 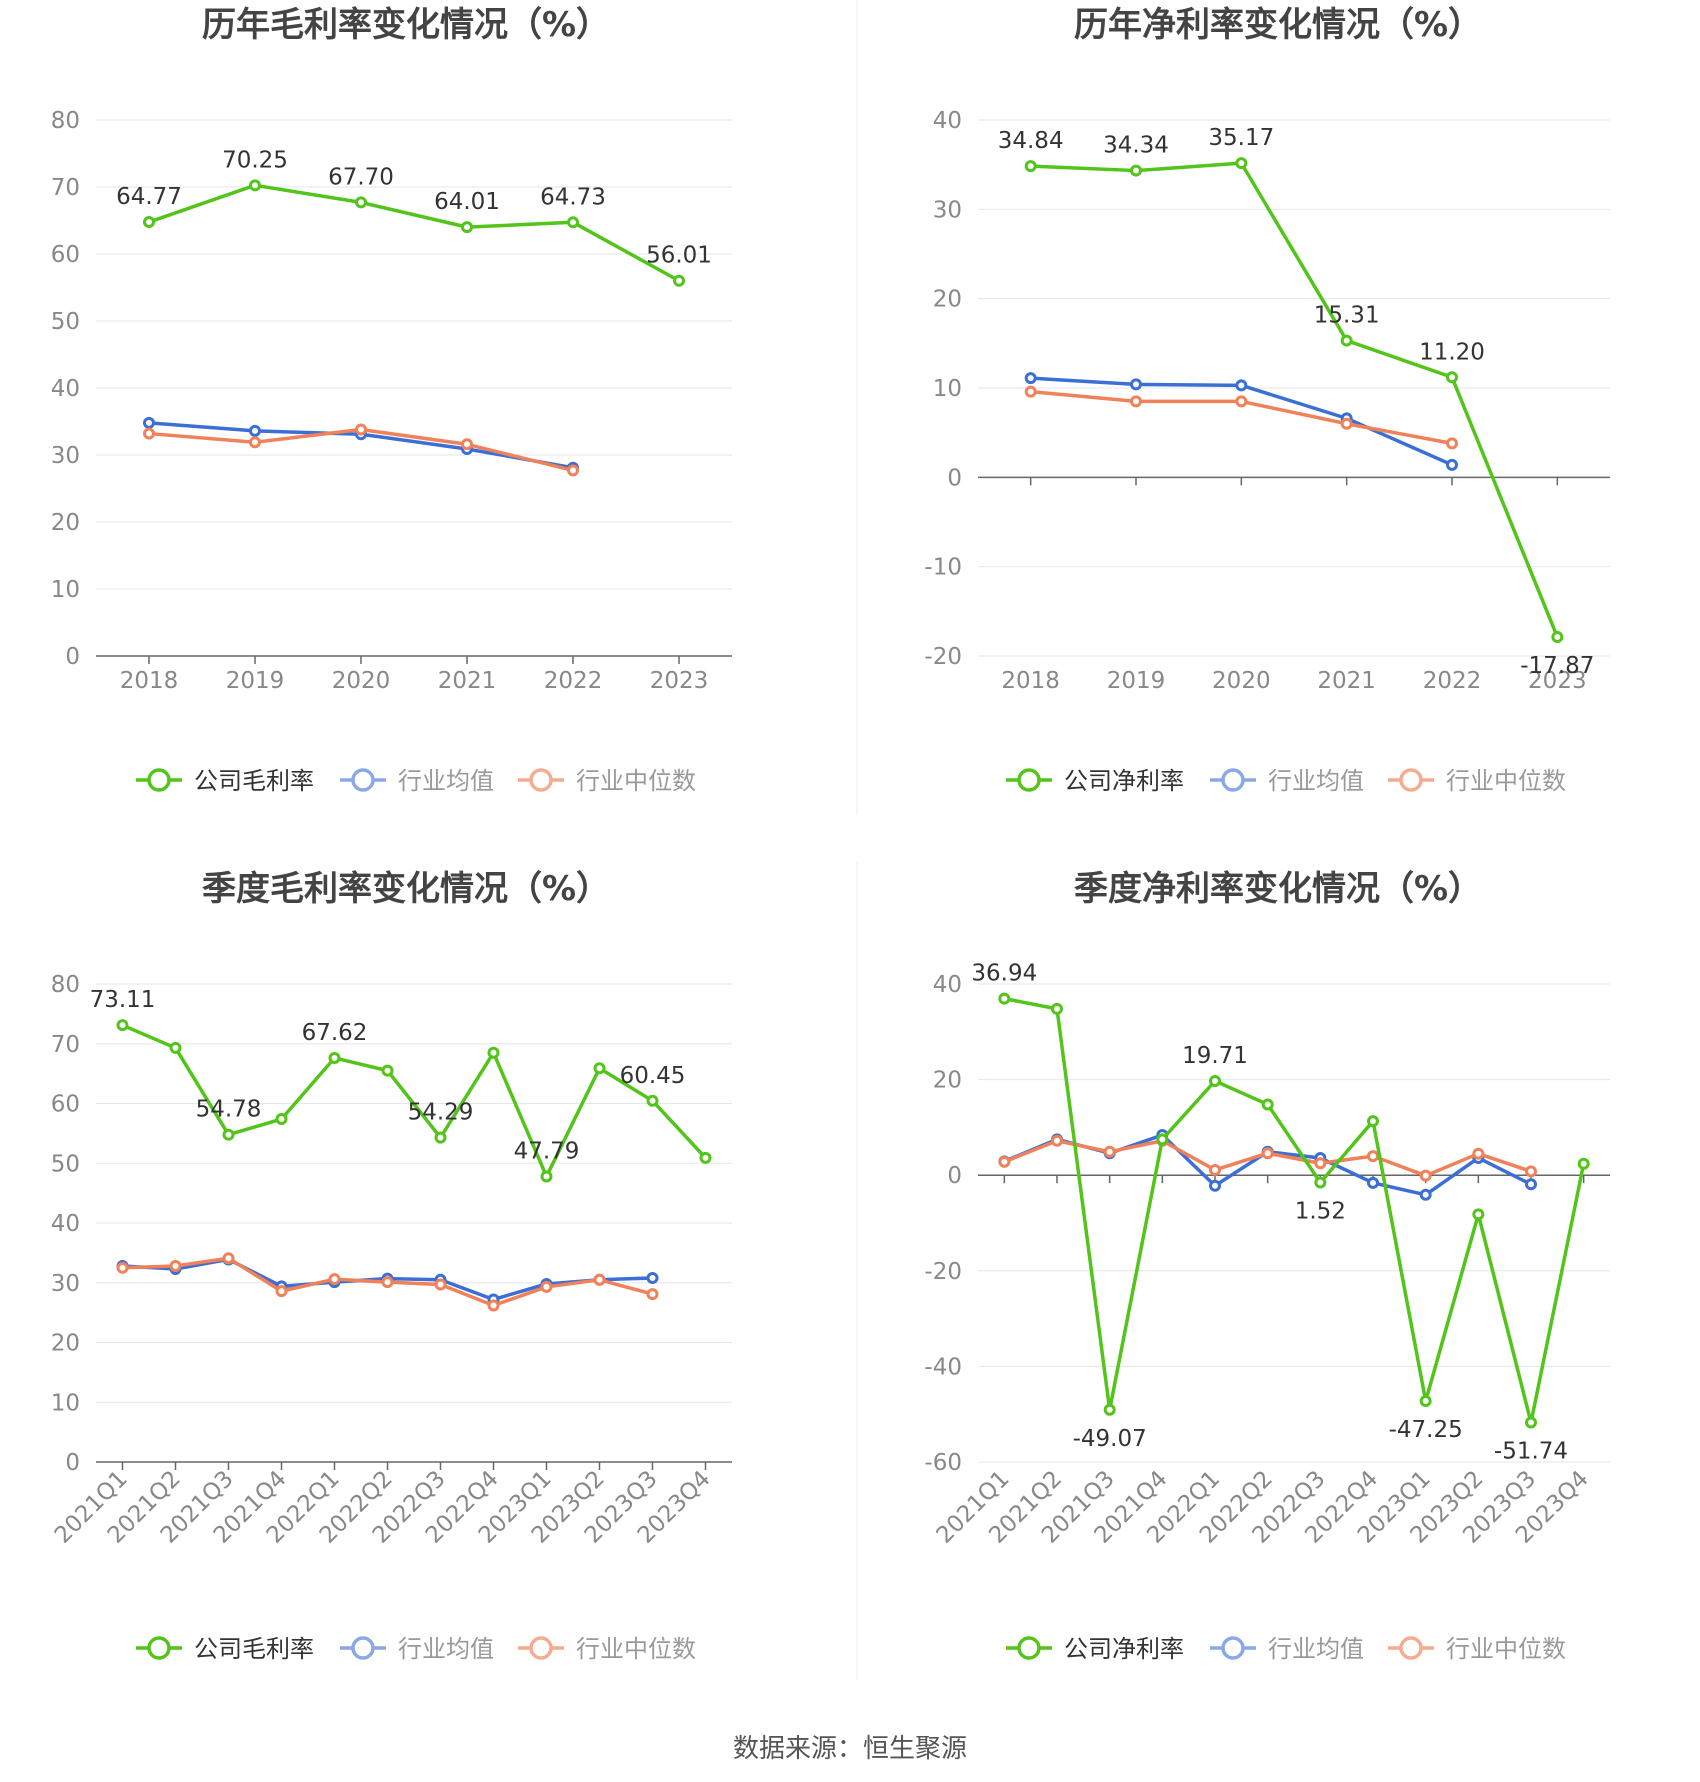 What do you see at coordinates (1452, 681) in the screenshot?
I see `x-tick-label: 2022` at bounding box center [1452, 681].